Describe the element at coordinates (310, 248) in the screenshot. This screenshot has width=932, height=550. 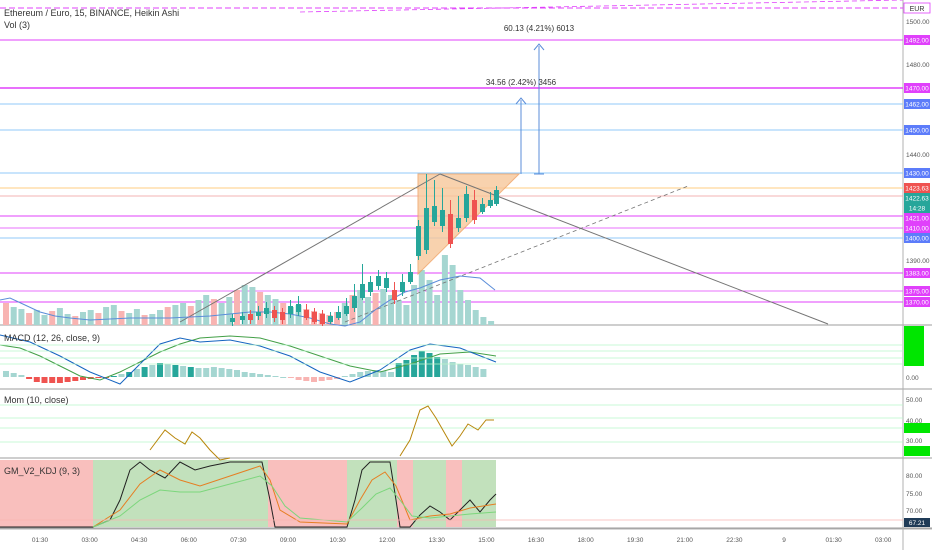
I see `trendline-up` at that location.